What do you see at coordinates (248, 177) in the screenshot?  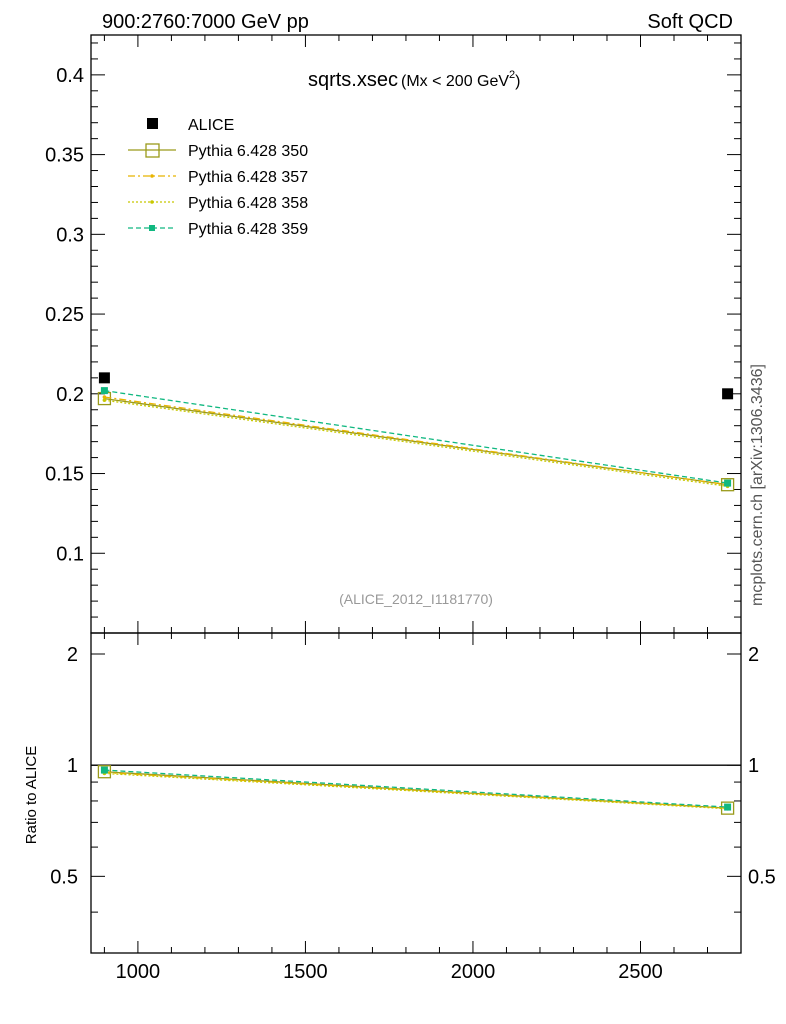 I see `legend-label-357: Pythia 6.428 357` at bounding box center [248, 177].